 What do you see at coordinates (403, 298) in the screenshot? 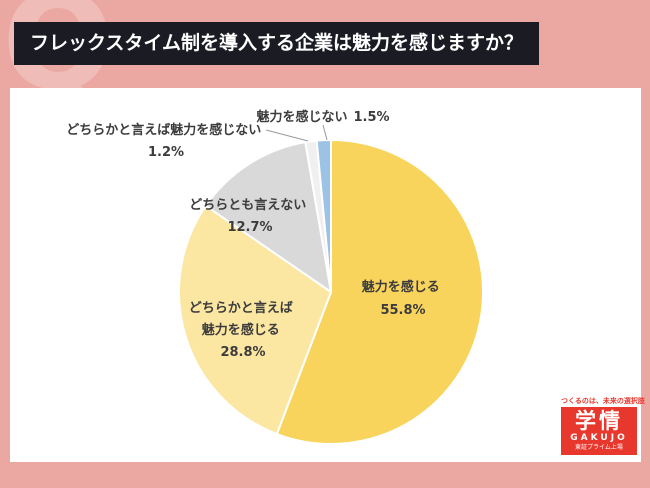
I see `slice-label-attractive: 魅力を感じる 55.8%` at bounding box center [403, 298].